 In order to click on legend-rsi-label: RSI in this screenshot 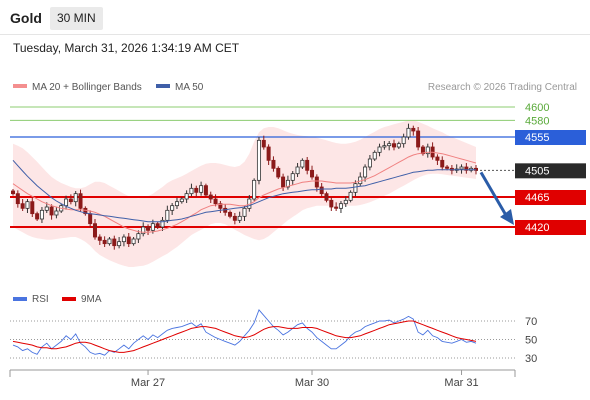, I will do `click(40, 299)`.